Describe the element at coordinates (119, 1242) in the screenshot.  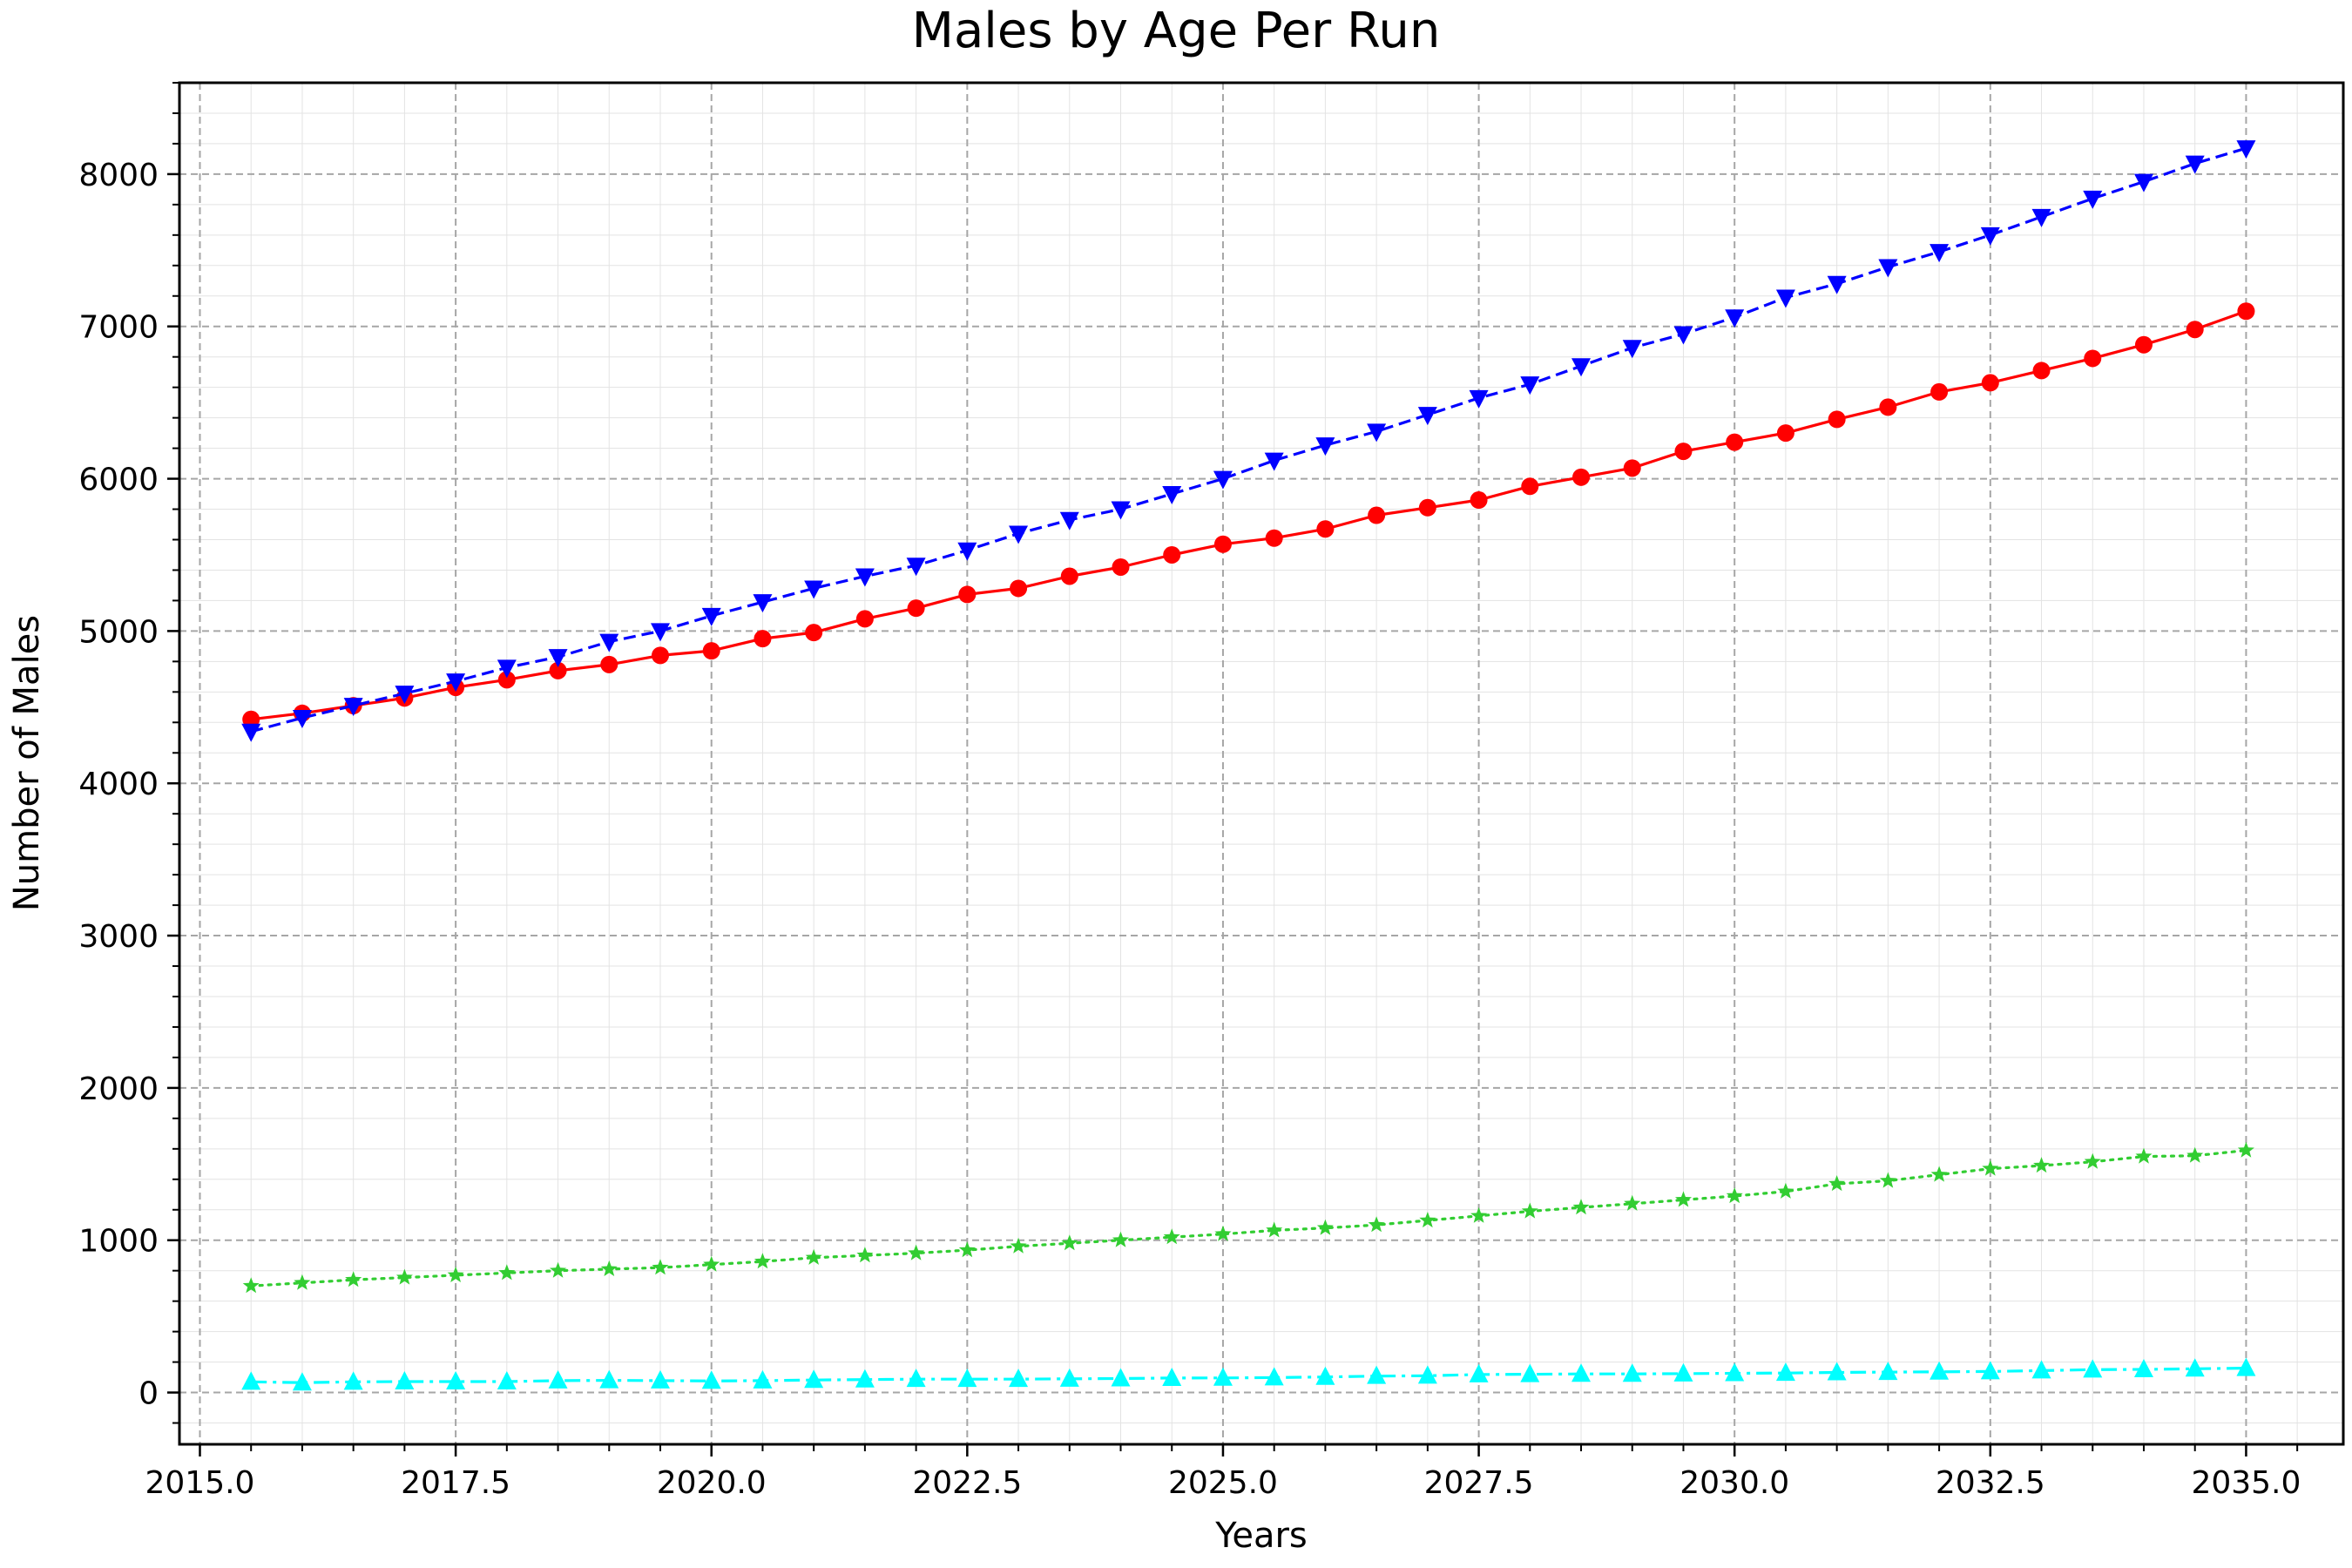
I see `y-tick-label: 1000` at that location.